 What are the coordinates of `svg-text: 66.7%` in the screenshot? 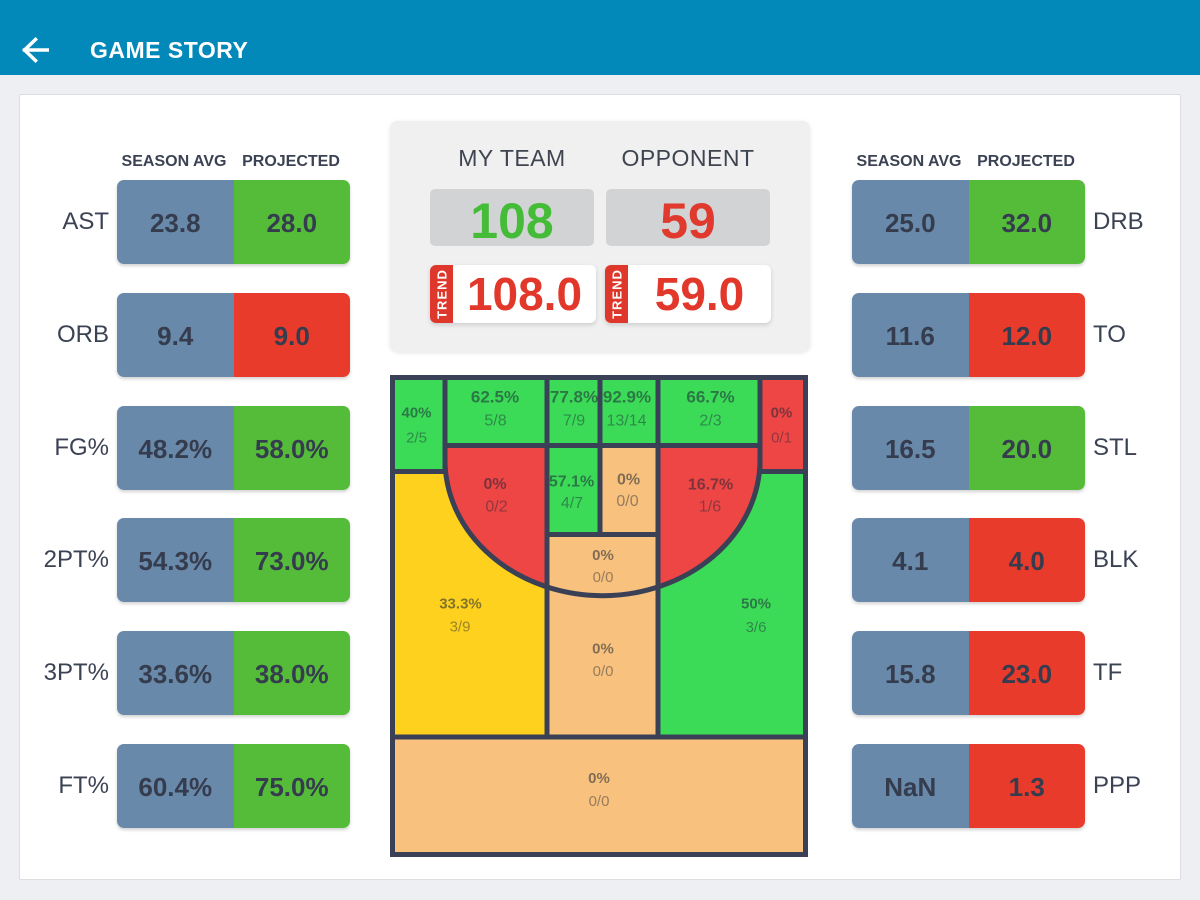 It's located at (710, 397).